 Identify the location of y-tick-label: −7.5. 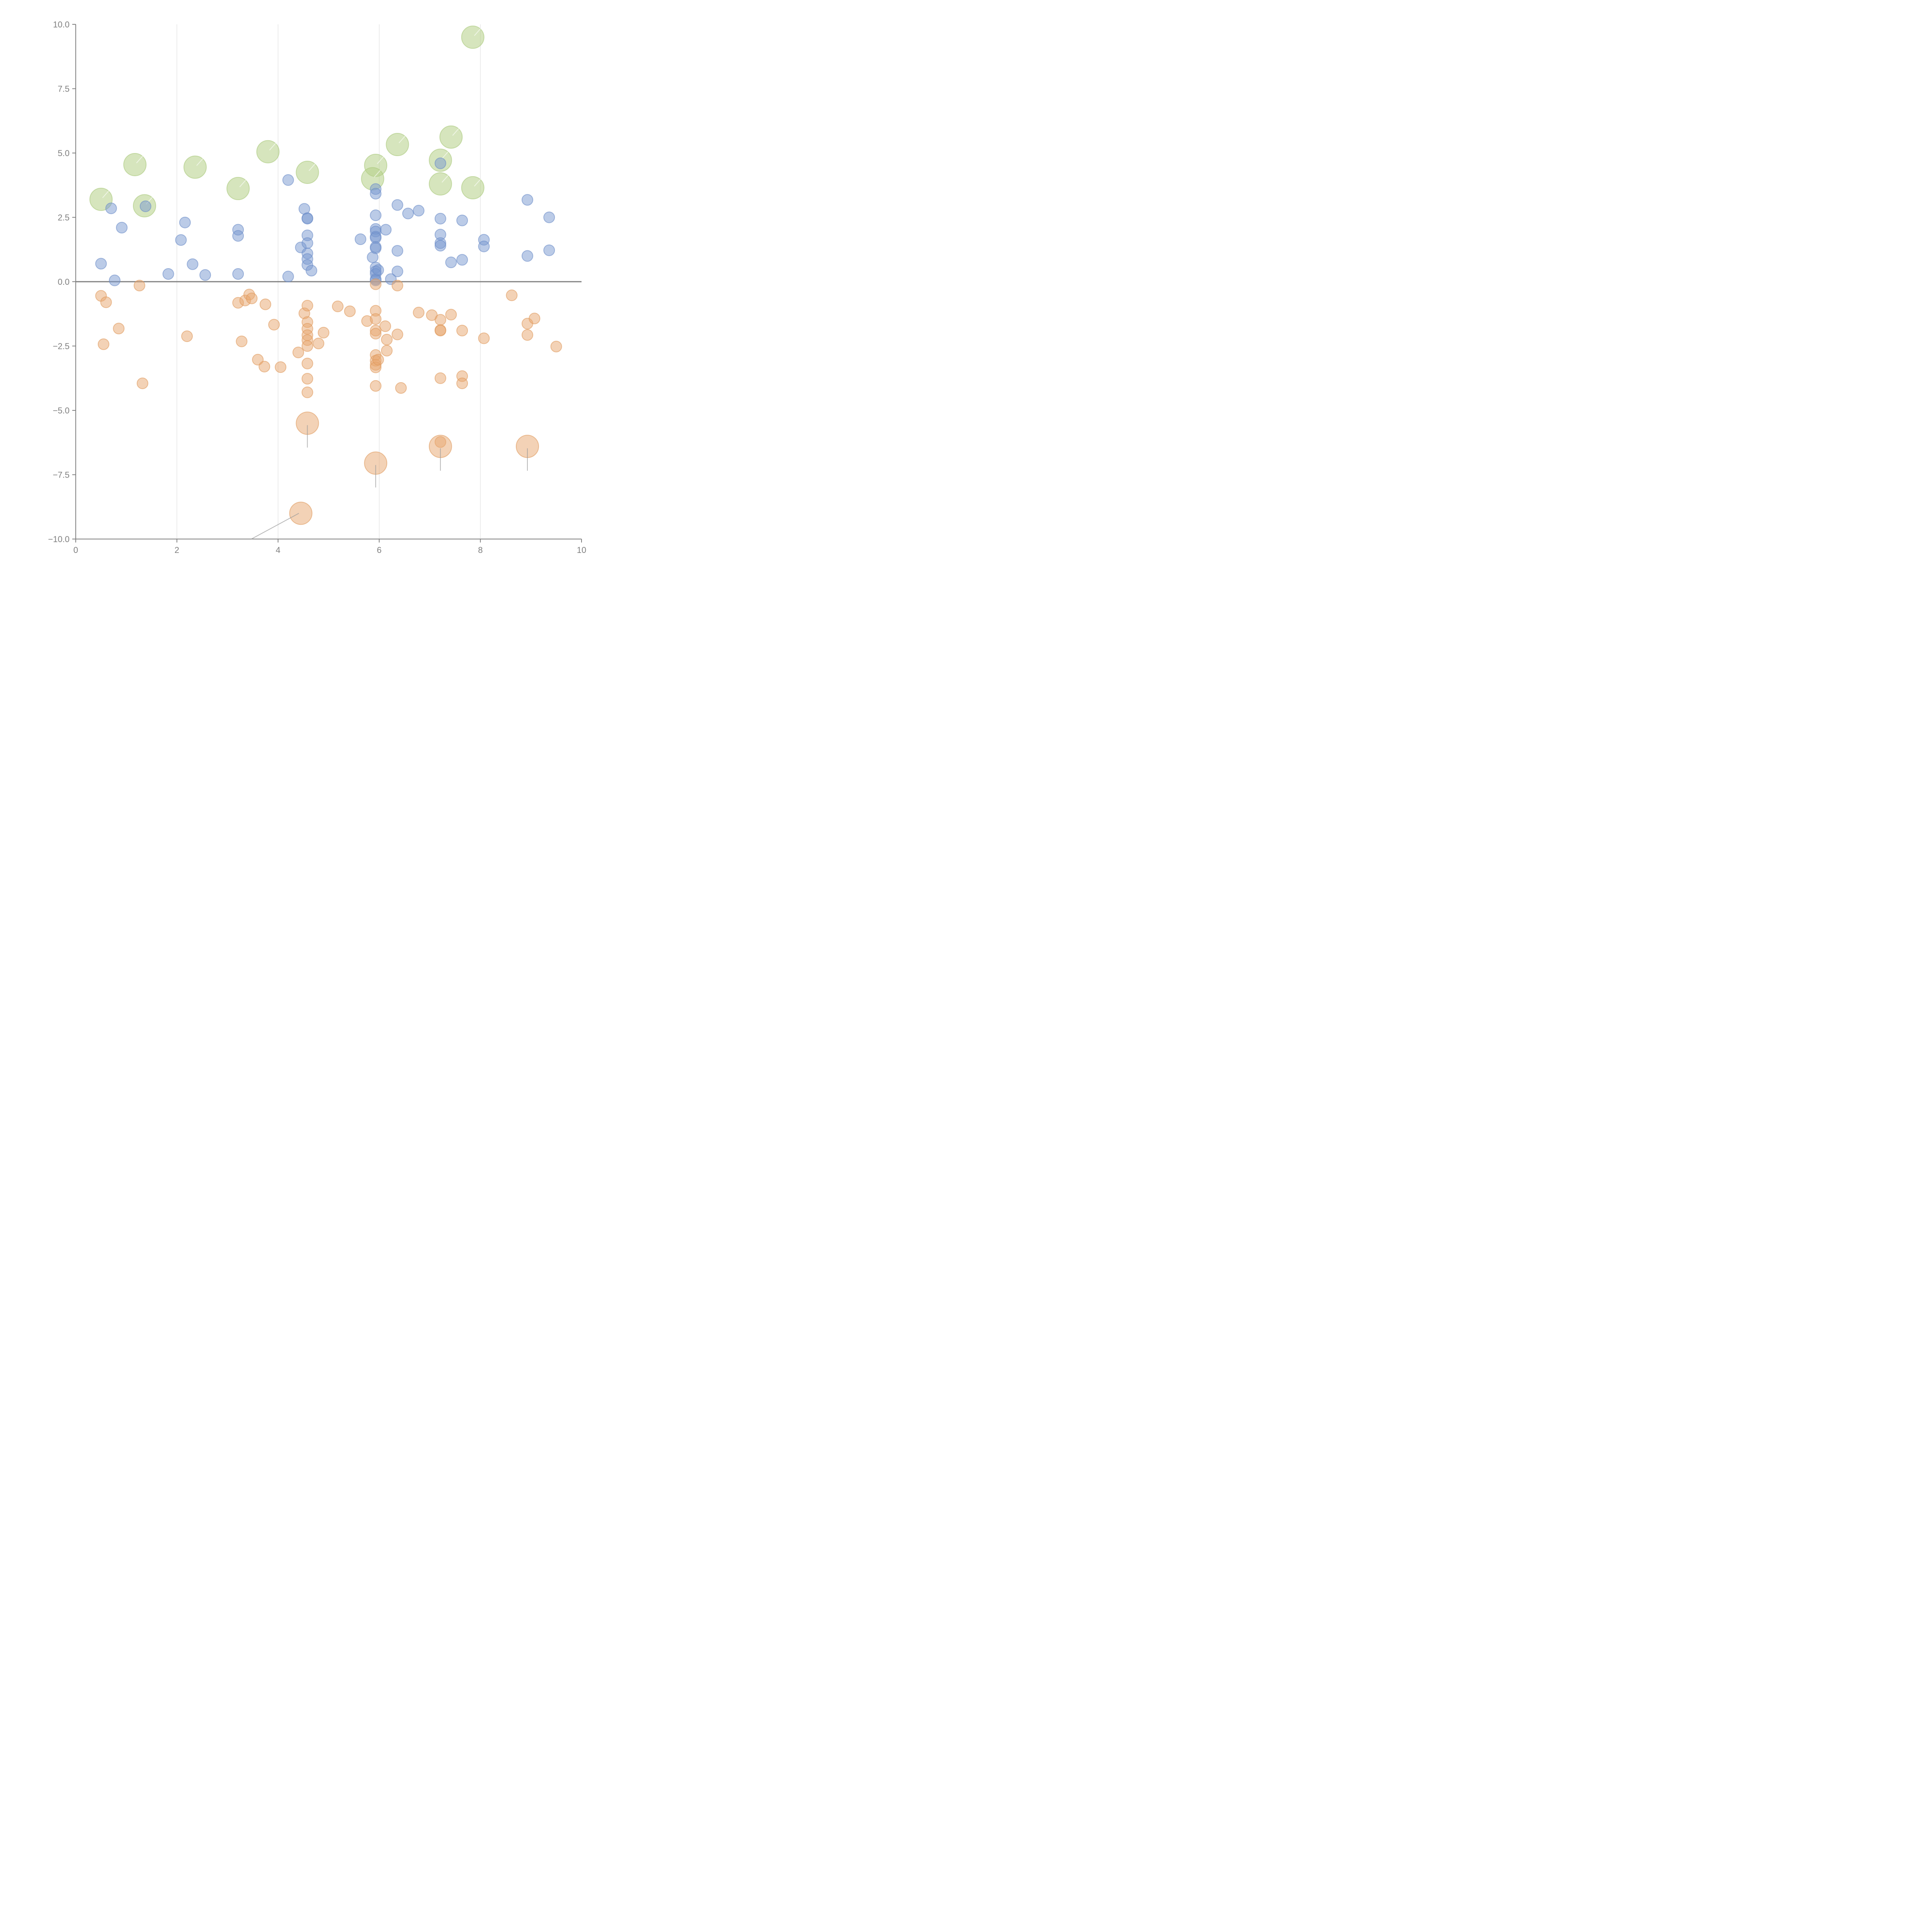
(62, 475).